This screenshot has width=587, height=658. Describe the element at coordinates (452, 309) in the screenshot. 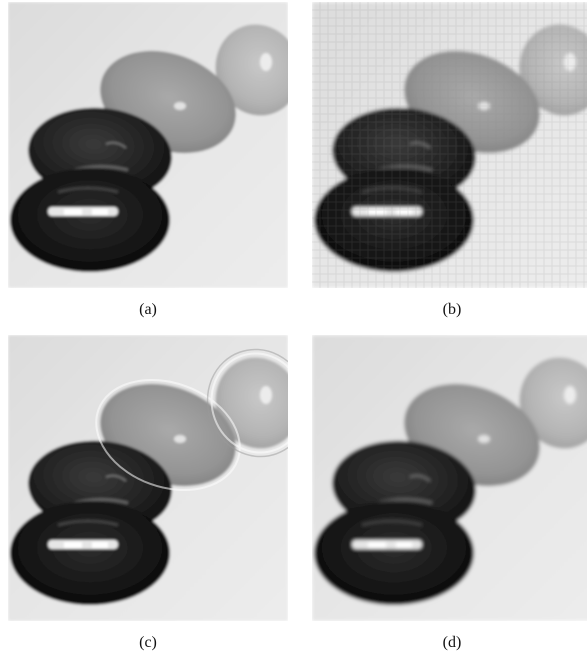

I see `panel-b-caption: (b)` at that location.